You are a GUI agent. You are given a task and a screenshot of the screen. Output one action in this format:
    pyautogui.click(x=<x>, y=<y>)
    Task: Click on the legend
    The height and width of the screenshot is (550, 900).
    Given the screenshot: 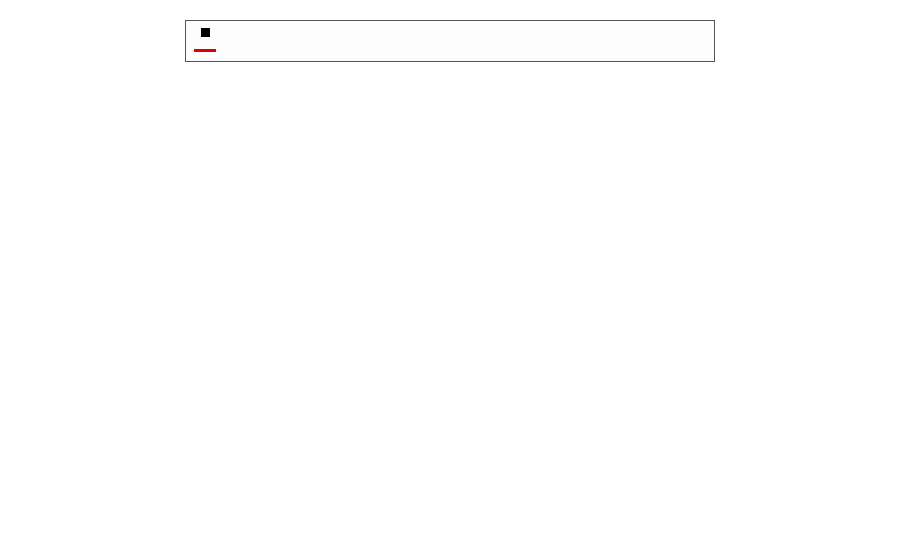 What is the action you would take?
    pyautogui.click(x=450, y=41)
    